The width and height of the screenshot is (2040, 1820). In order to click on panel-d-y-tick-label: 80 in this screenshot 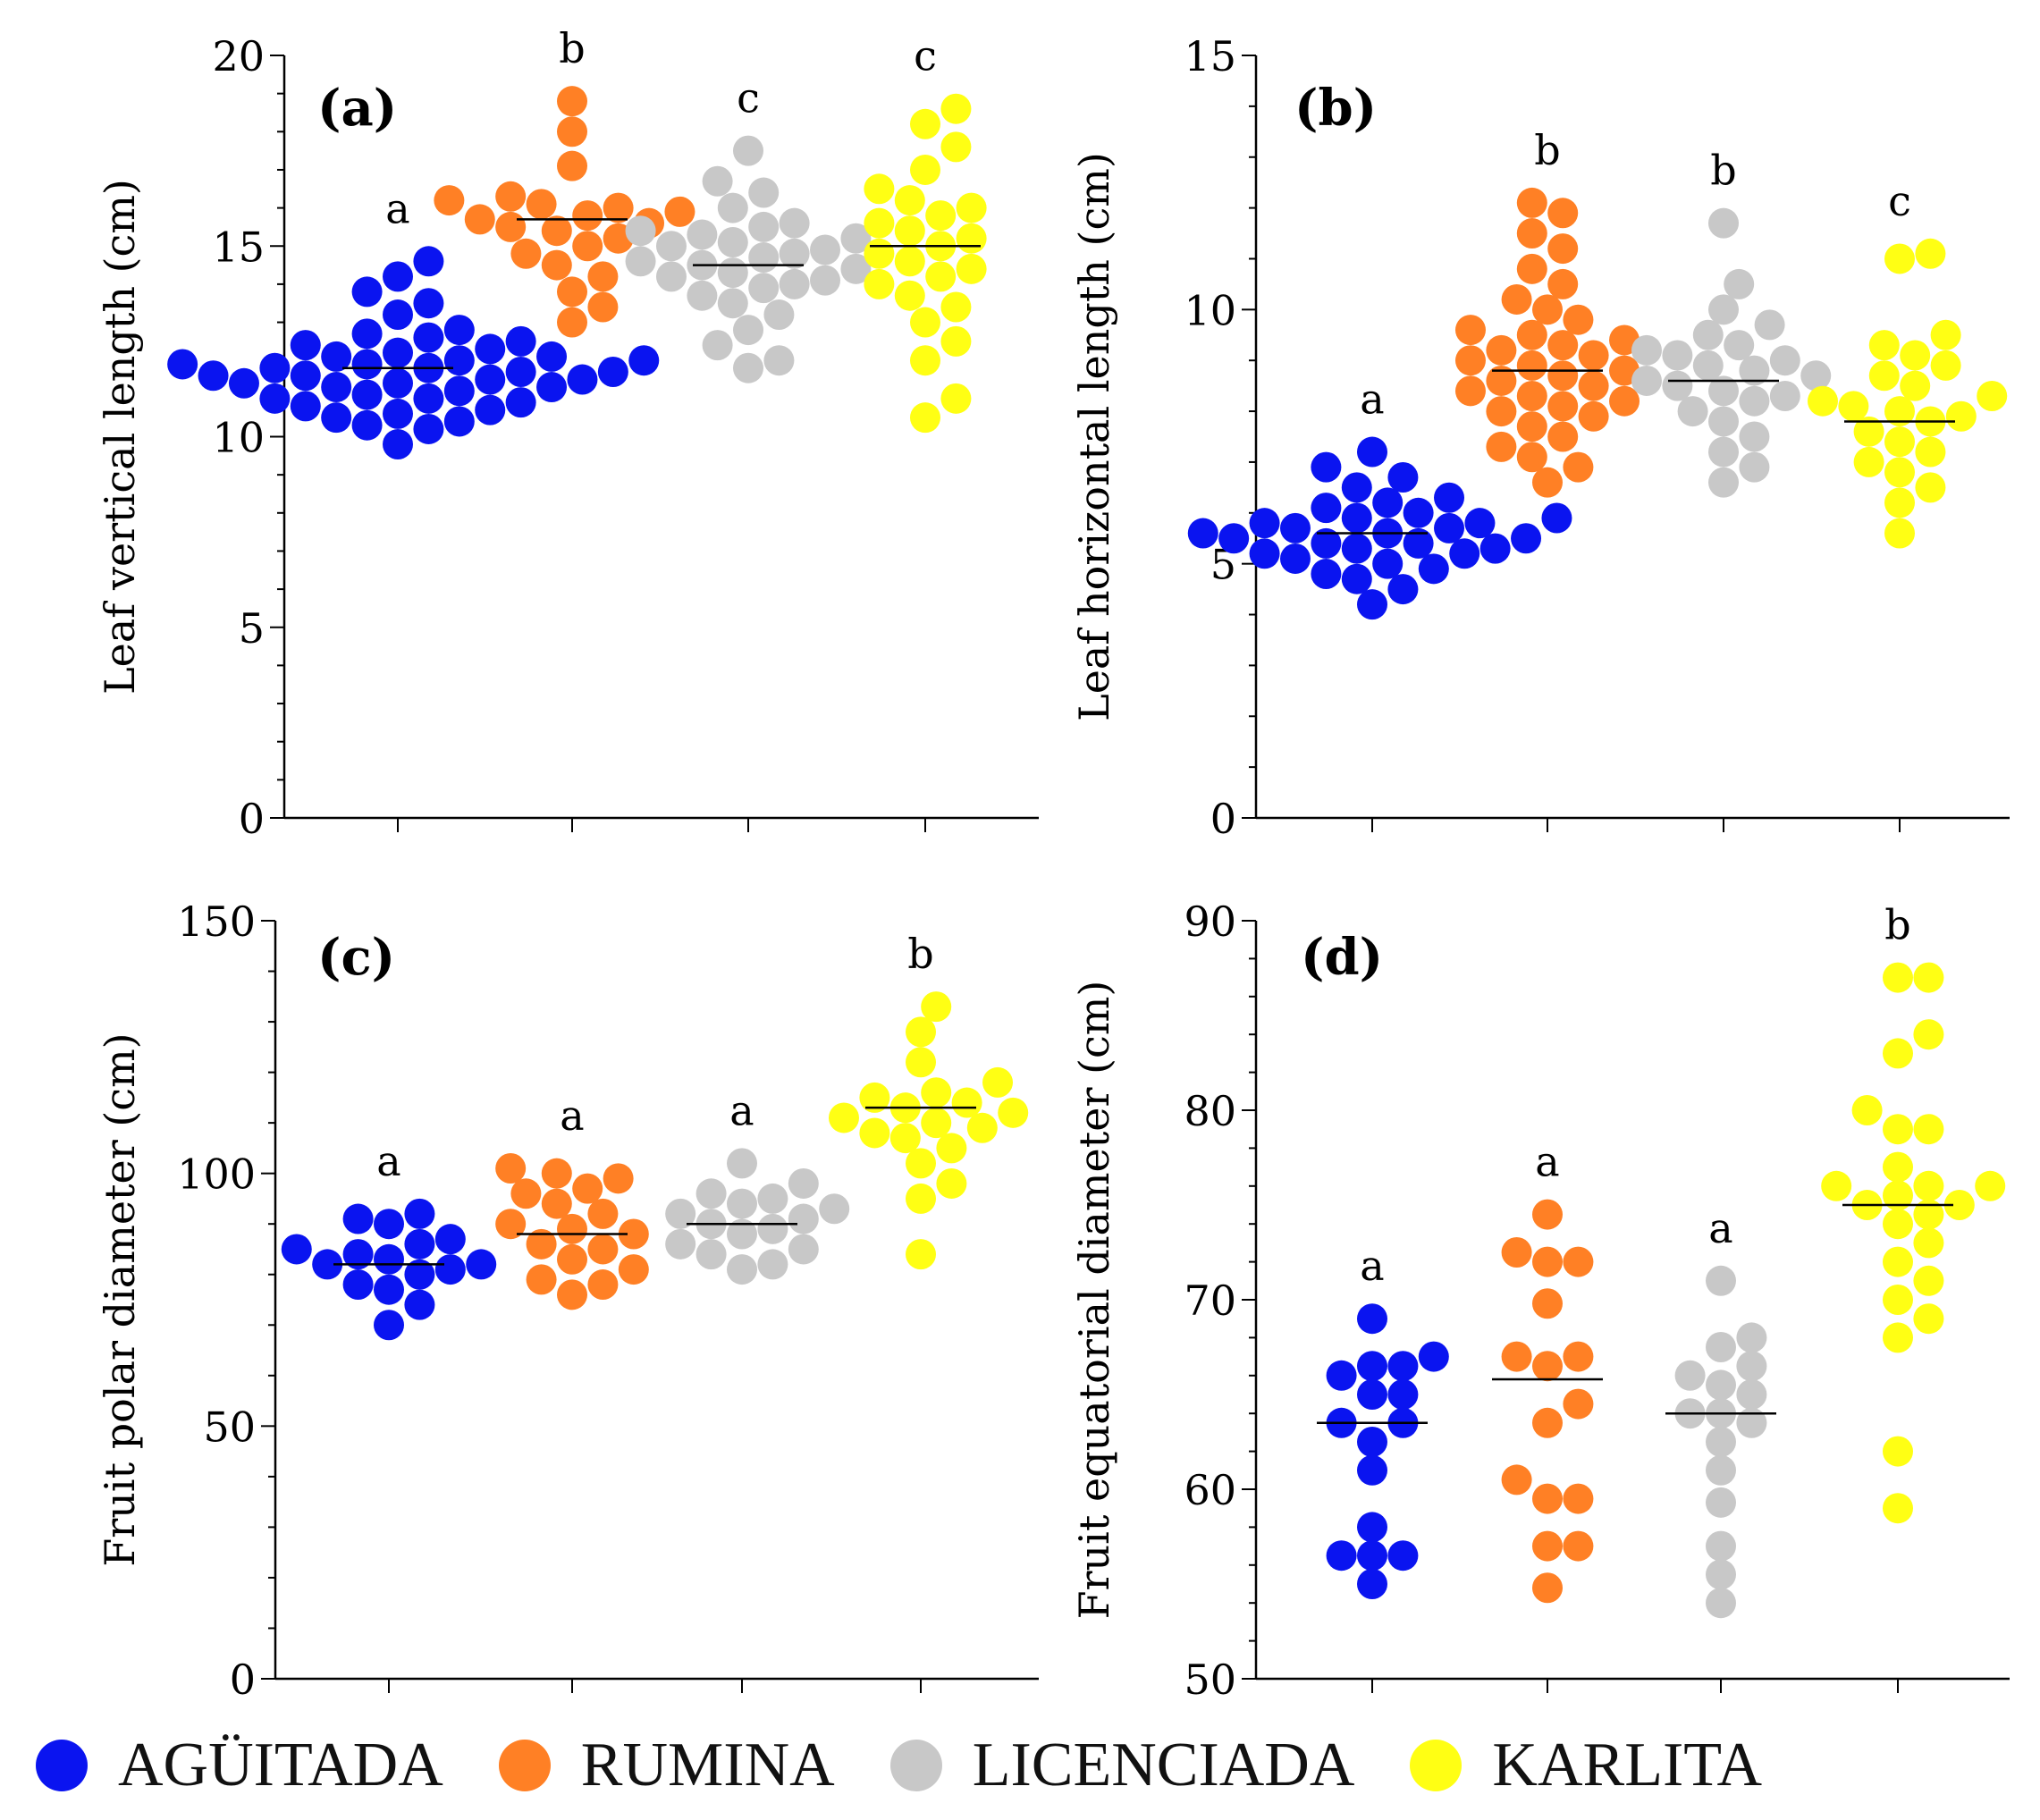, I will do `click(1210, 1111)`.